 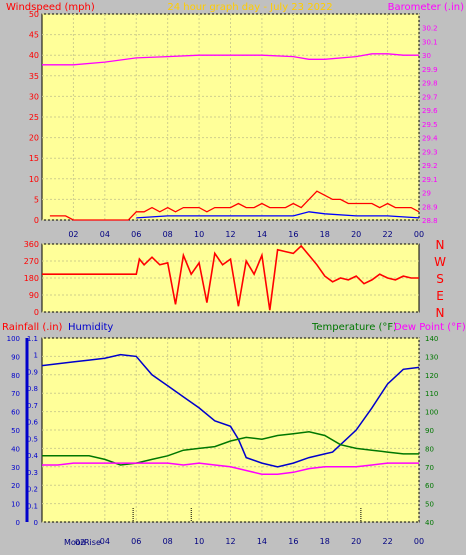 I want to click on chart3-humidity-tick: 80, so click(x=15, y=376).